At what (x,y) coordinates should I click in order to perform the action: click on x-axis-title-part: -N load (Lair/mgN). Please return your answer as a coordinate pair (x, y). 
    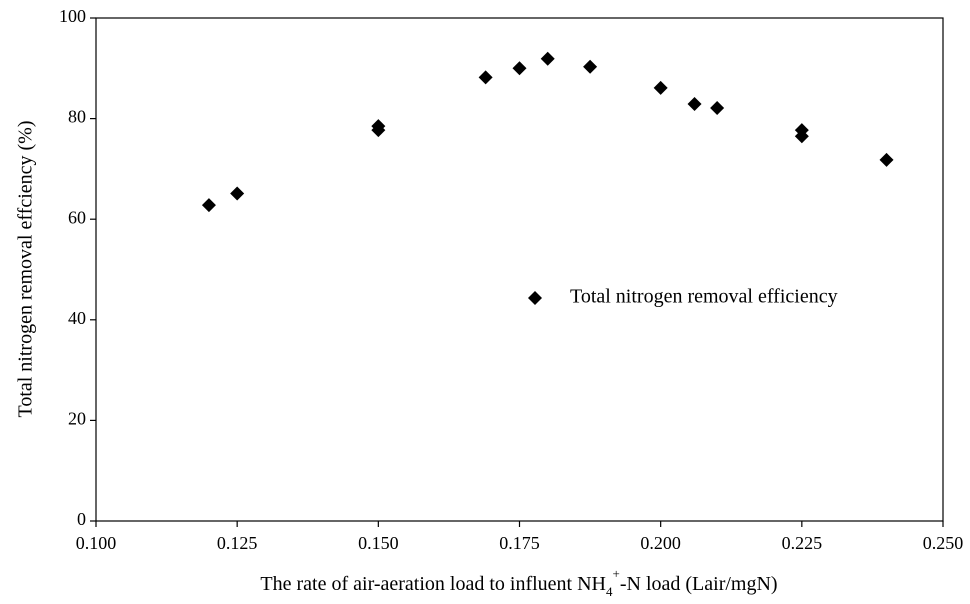
    Looking at the image, I should click on (699, 584).